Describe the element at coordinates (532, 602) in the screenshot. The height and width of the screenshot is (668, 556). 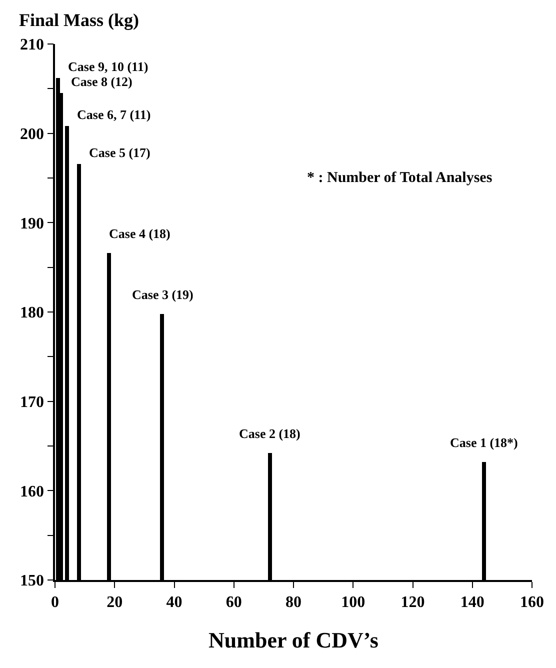
I see `x-tick-label: 160` at that location.